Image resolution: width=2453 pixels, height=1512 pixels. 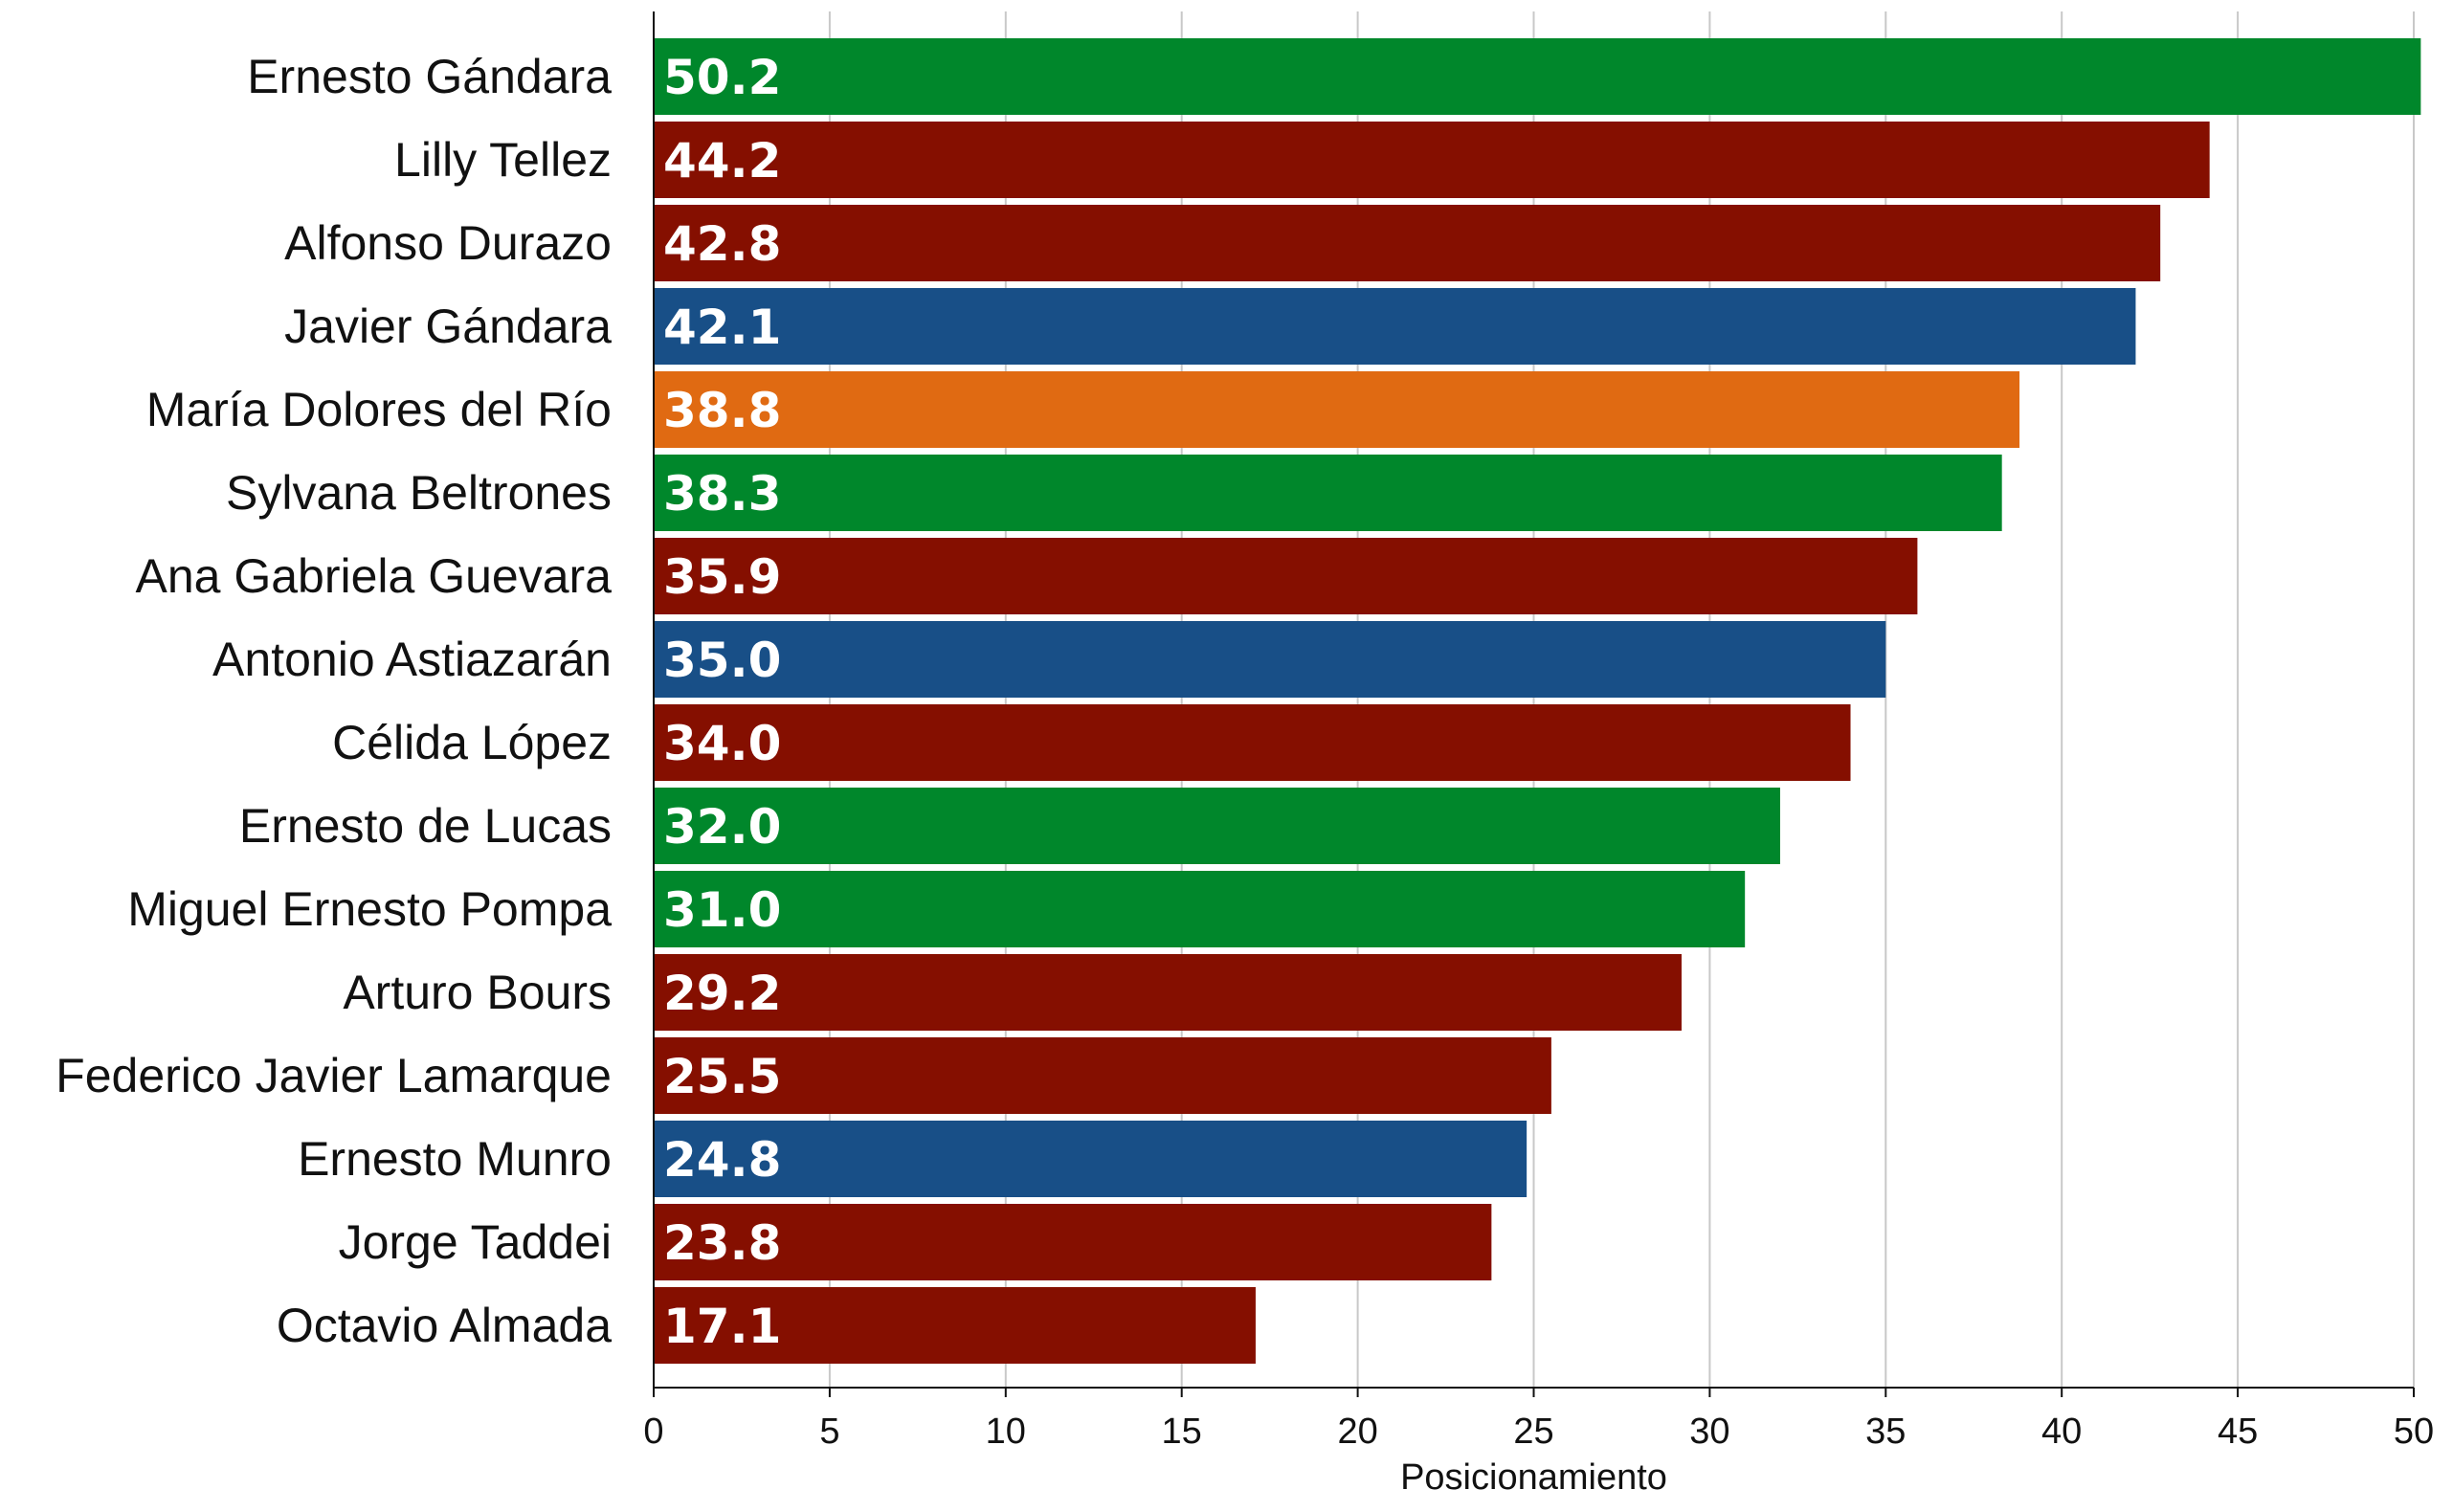 What do you see at coordinates (444, 1325) in the screenshot?
I see `category-label: Octavio Almada` at bounding box center [444, 1325].